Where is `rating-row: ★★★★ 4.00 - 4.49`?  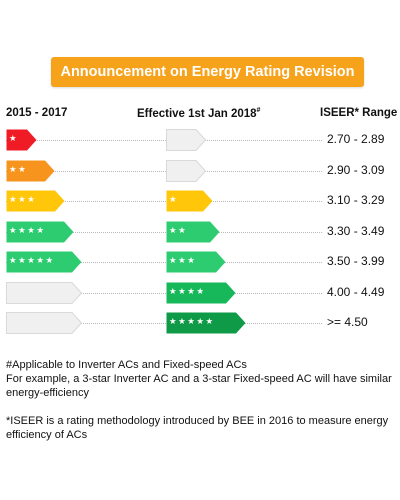
rating-row: ★★★★ 4.00 - 4.49 is located at coordinates (200, 293).